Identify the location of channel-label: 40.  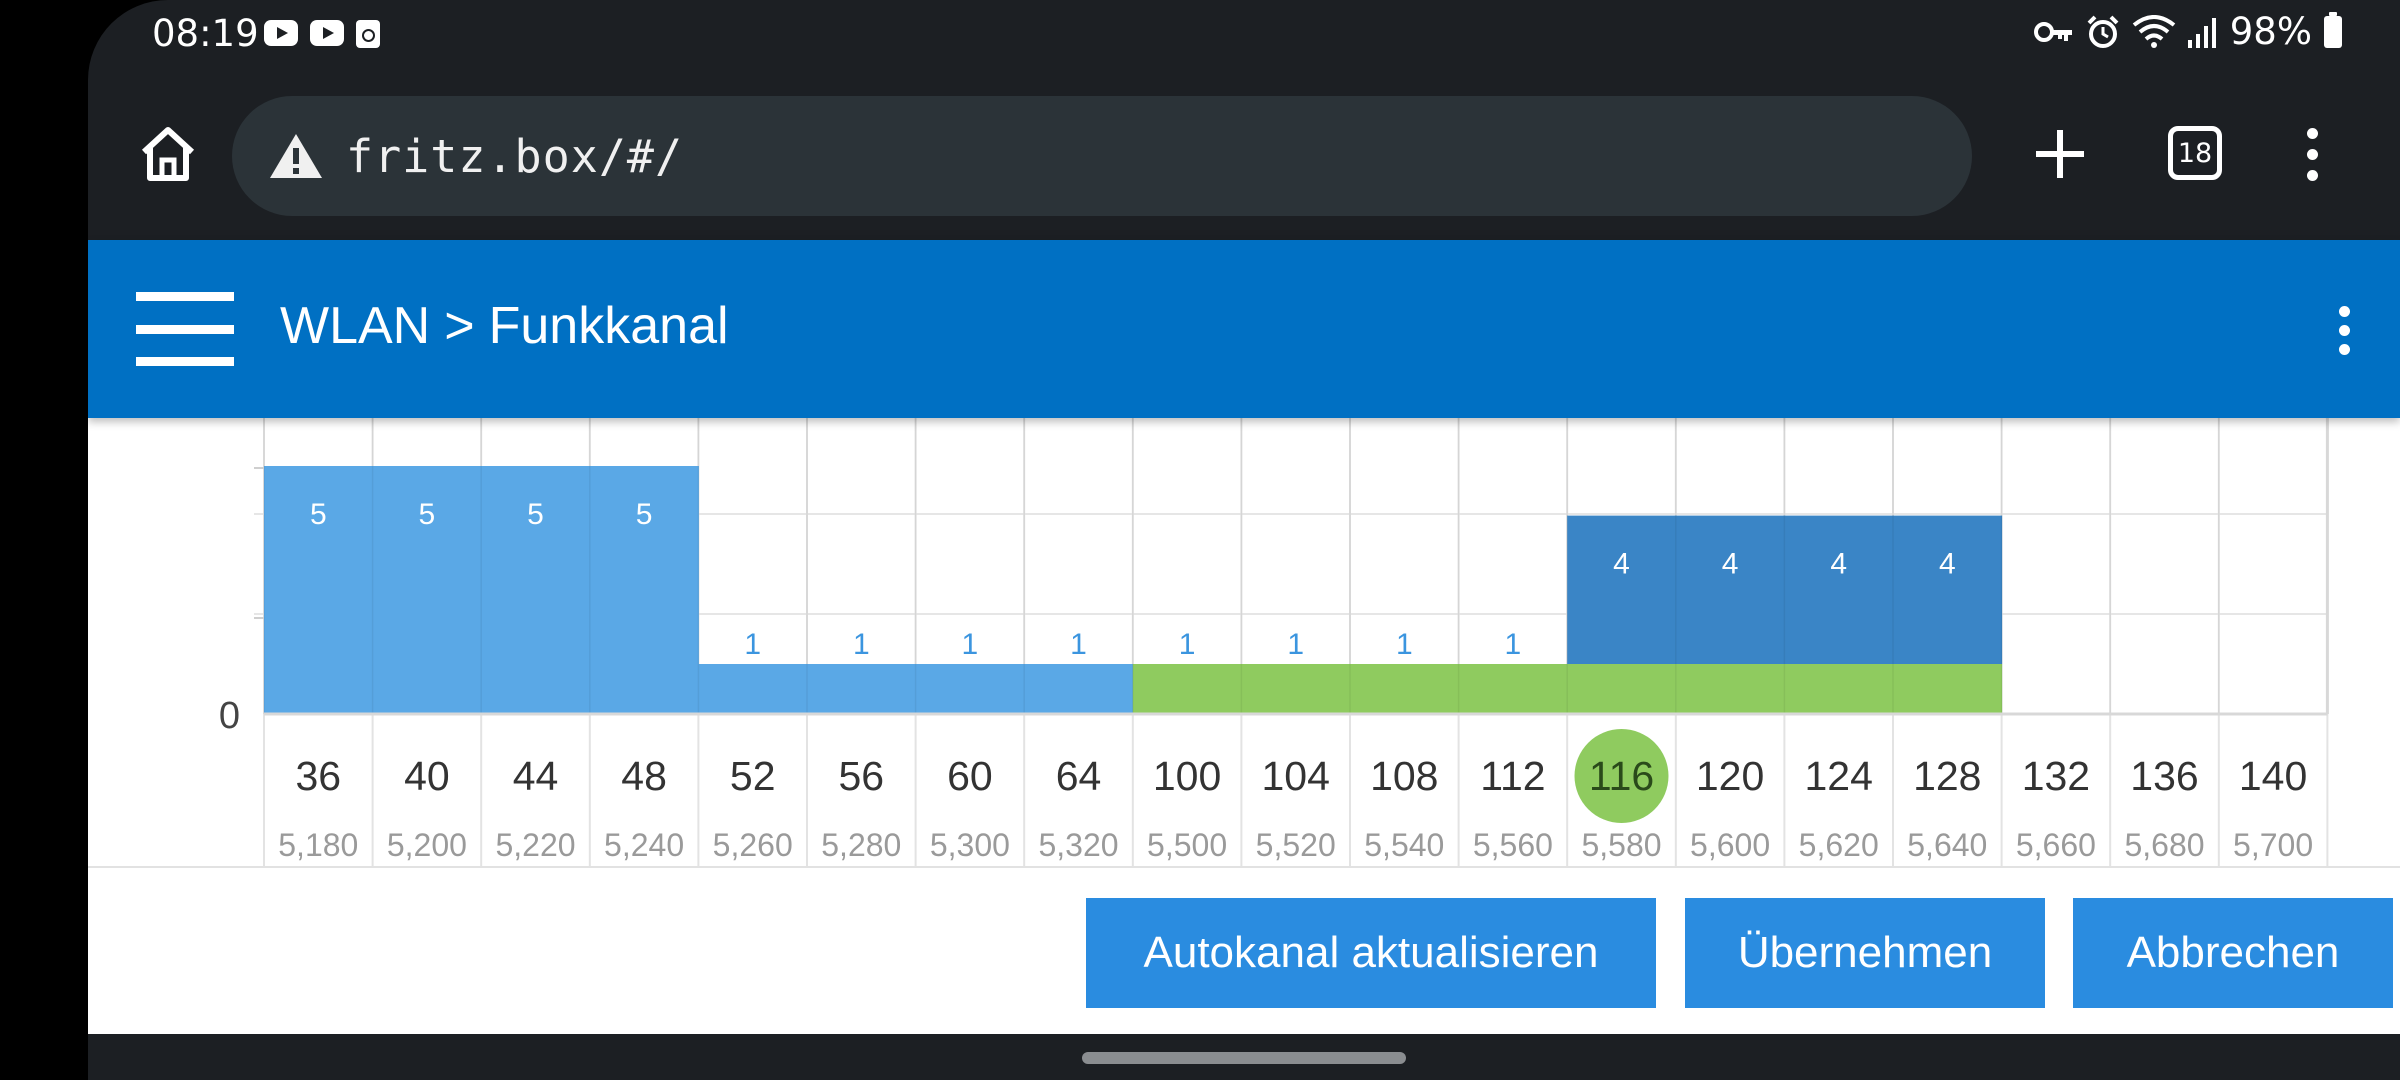
(427, 776).